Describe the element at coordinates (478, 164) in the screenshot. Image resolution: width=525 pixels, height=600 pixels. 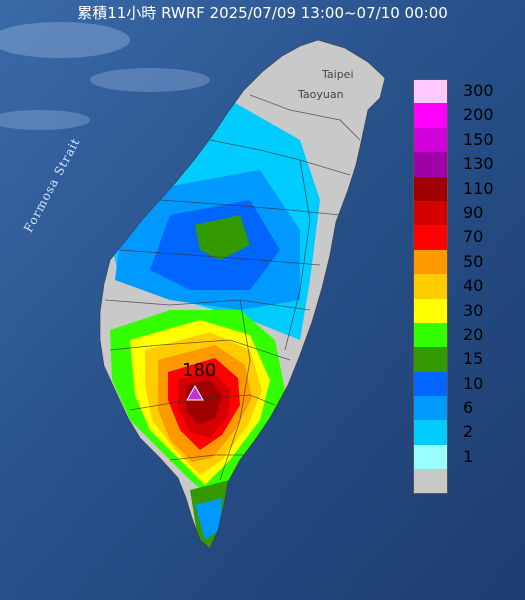
I see `legend-label: 130` at that location.